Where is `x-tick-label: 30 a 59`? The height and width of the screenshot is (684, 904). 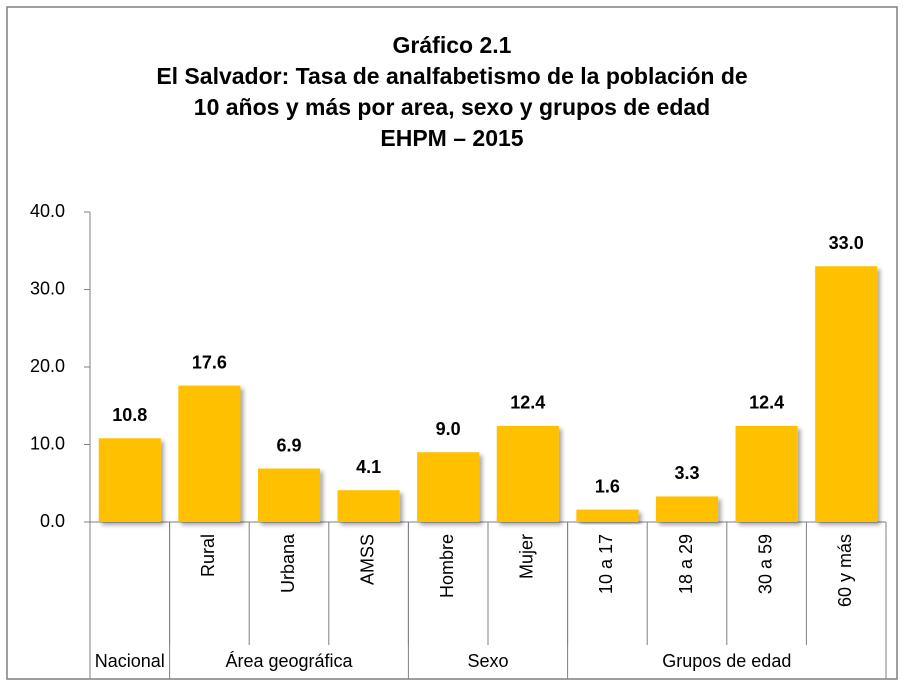
x-tick-label: 30 a 59 is located at coordinates (765, 564).